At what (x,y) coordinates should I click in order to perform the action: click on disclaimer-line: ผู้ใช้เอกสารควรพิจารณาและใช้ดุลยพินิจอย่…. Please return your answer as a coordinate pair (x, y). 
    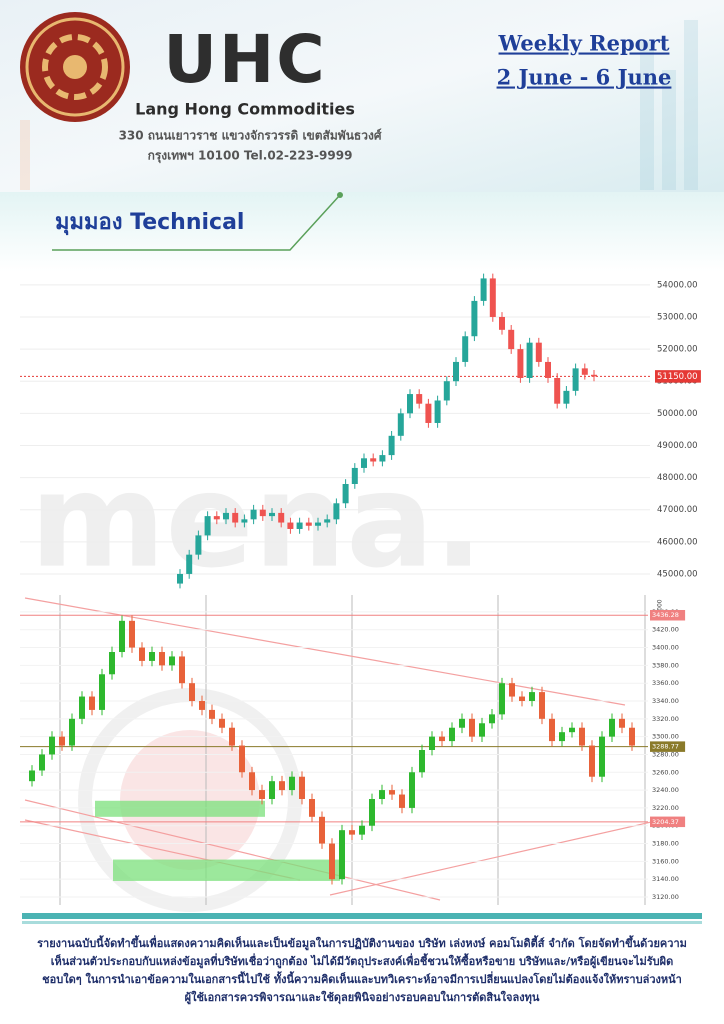
    Looking at the image, I should click on (362, 997).